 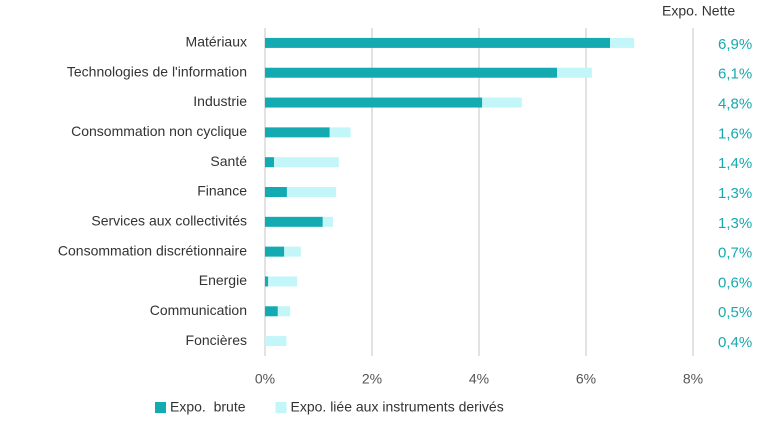 I want to click on y-tick-label: Finance, so click(x=222, y=191).